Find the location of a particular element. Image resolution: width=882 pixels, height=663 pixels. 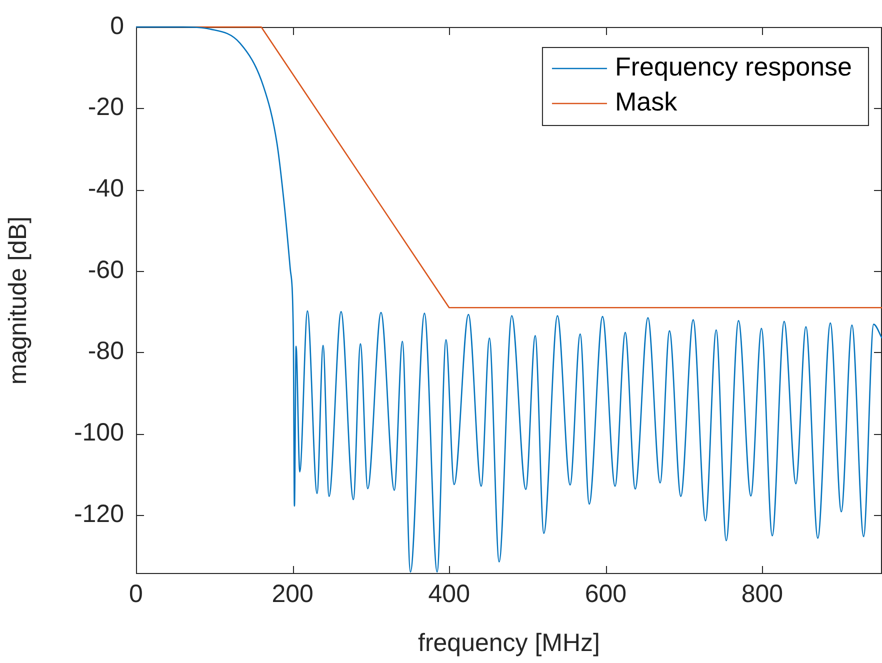

x-tick-label: 600 is located at coordinates (605, 594).